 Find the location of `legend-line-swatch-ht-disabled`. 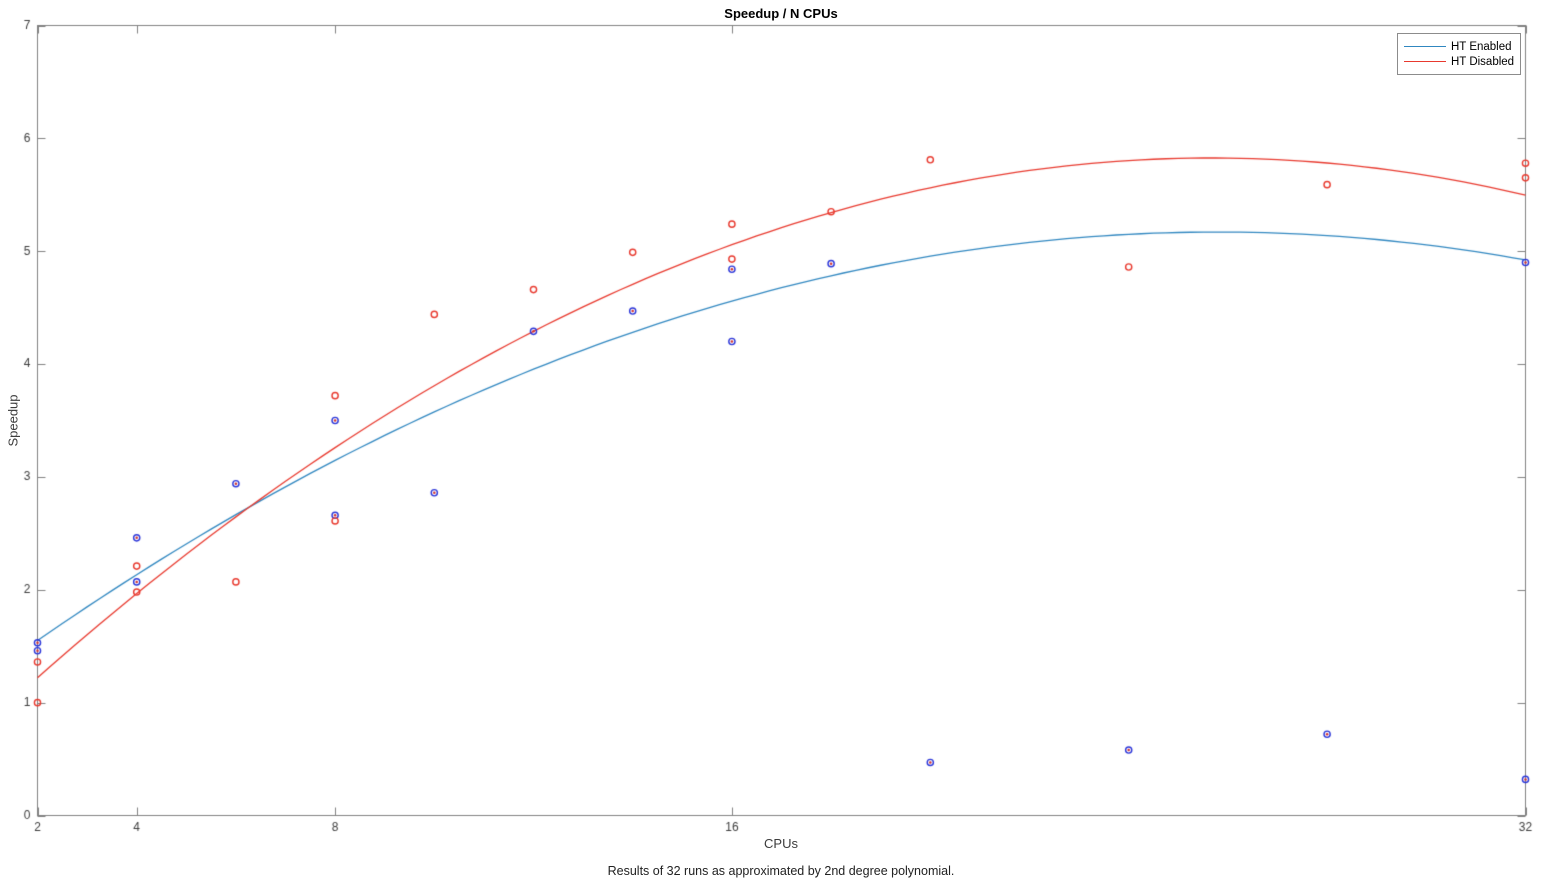

legend-line-swatch-ht-disabled is located at coordinates (1425, 61).